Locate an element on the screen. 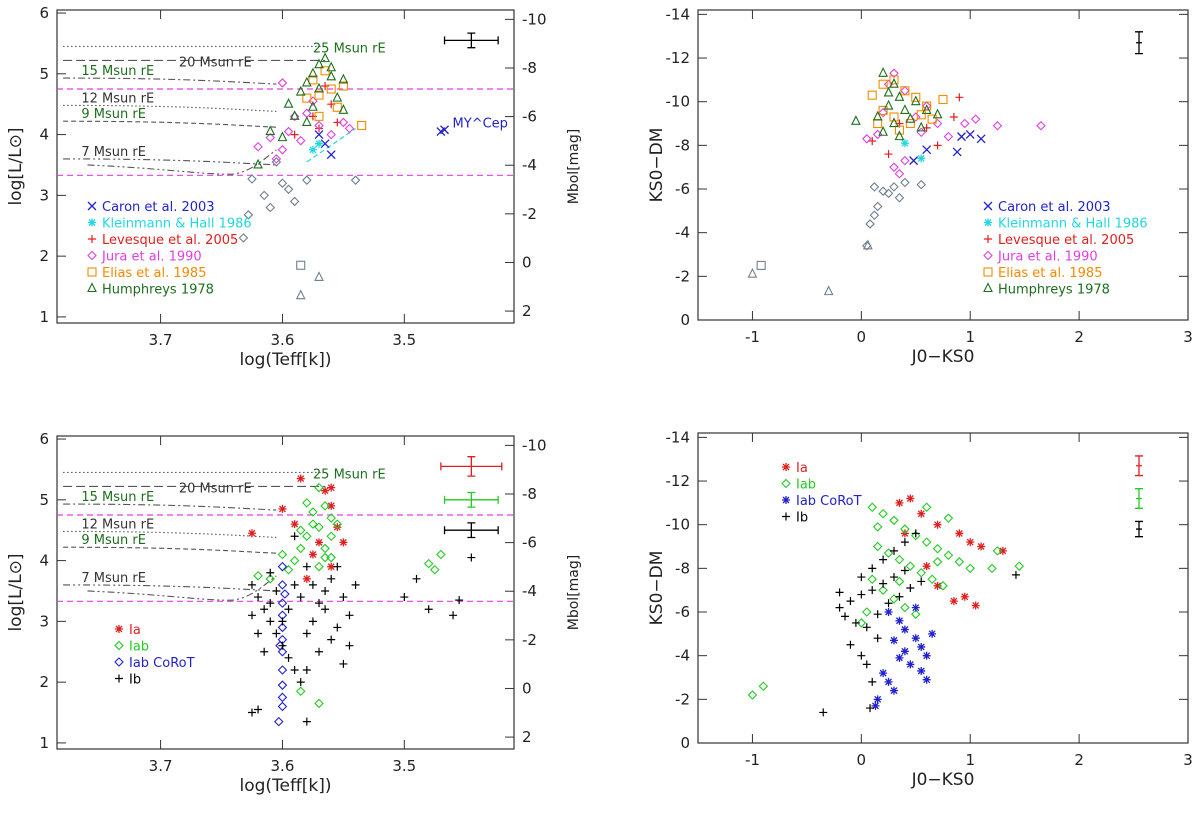 The image size is (1200, 820). legend-entry: Ia is located at coordinates (802, 468).